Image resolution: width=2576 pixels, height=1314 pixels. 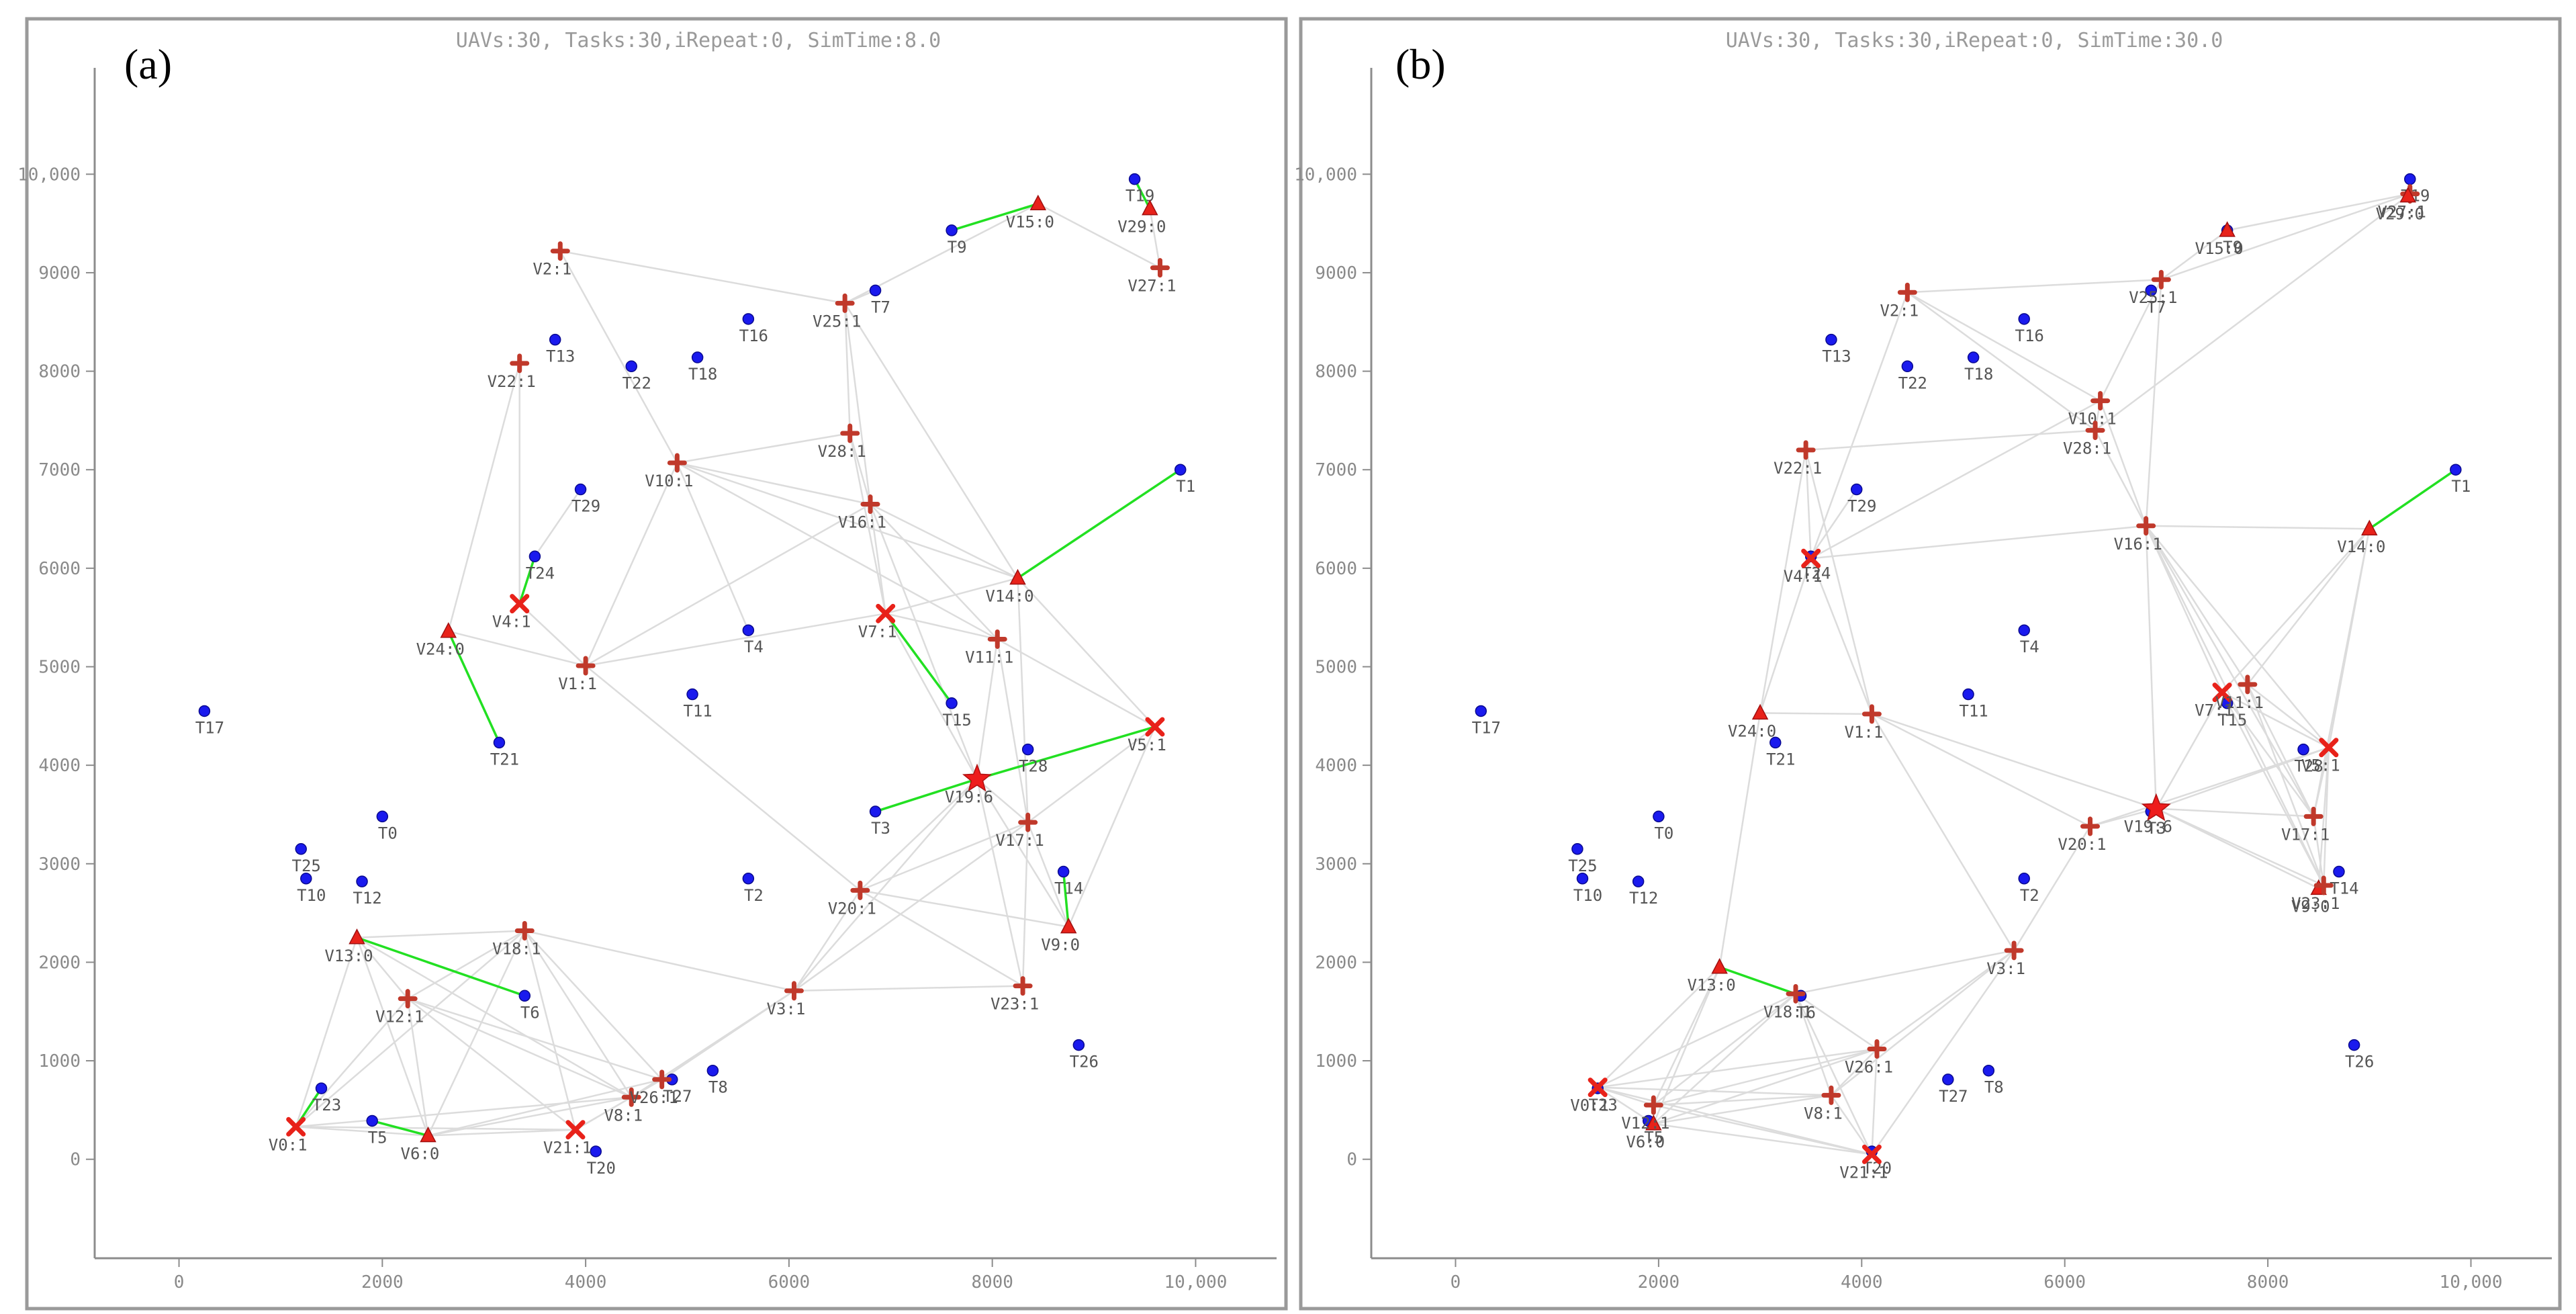 What do you see at coordinates (2402, 212) in the screenshot?
I see `uav-label: V27:1` at bounding box center [2402, 212].